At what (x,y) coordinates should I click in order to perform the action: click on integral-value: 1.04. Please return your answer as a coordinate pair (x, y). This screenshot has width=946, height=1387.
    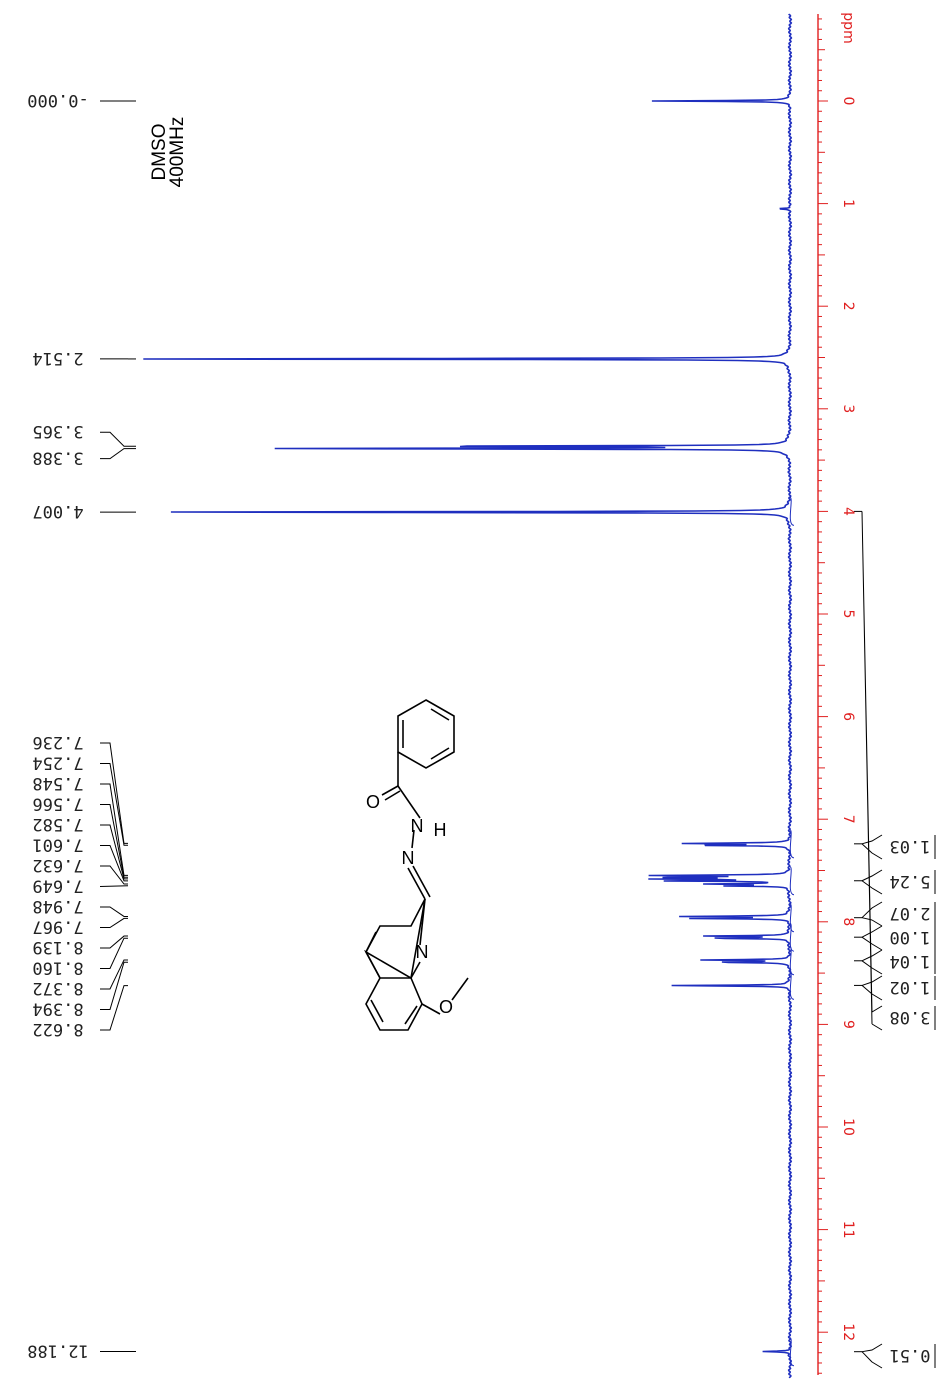
    Looking at the image, I should click on (910, 961).